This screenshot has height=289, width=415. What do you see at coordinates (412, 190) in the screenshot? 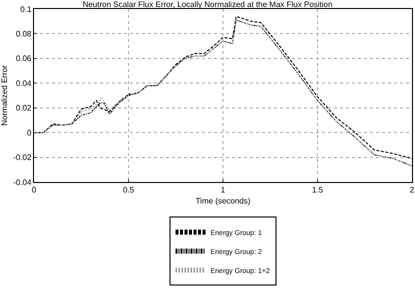
I see `x-tick-label: 2` at bounding box center [412, 190].